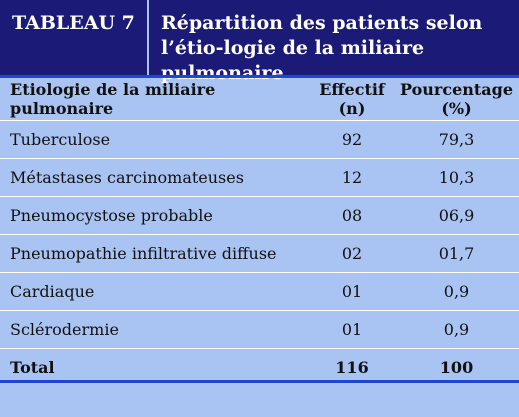 The width and height of the screenshot is (519, 417). What do you see at coordinates (456, 99) in the screenshot?
I see `column-header-percent: Pourcentage (%)` at bounding box center [456, 99].